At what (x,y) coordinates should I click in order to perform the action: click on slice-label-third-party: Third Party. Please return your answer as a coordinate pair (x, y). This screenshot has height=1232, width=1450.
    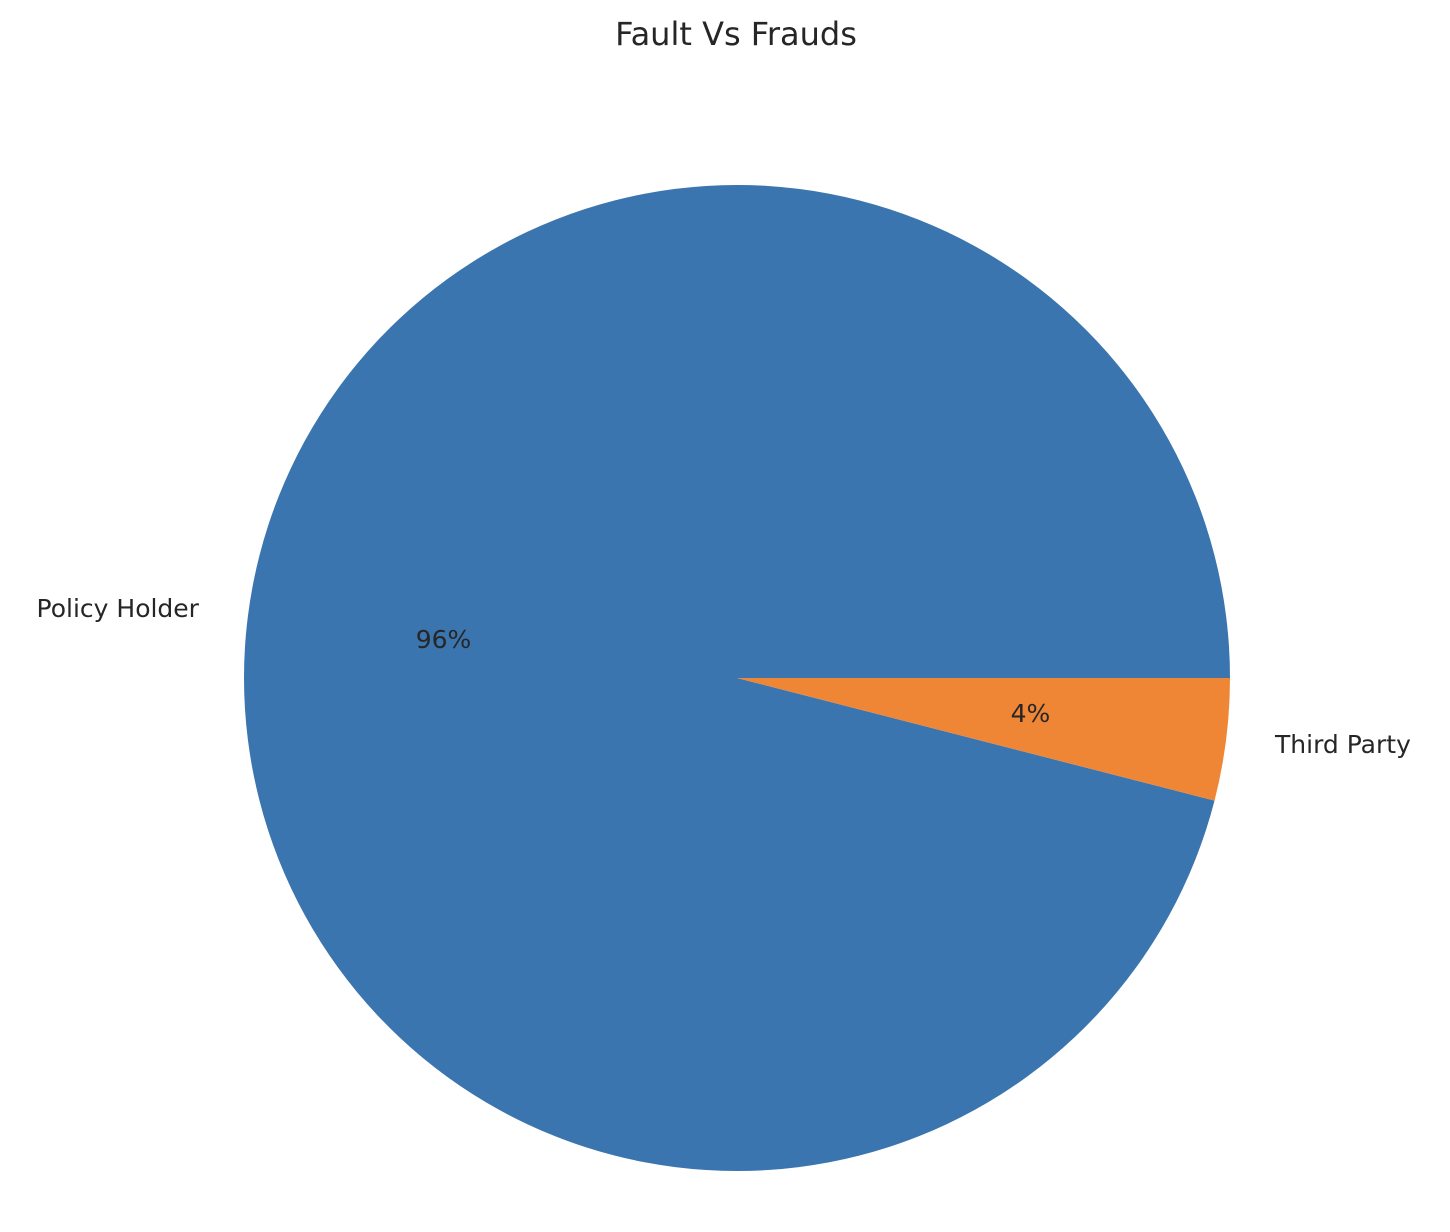
    Looking at the image, I should click on (1342, 744).